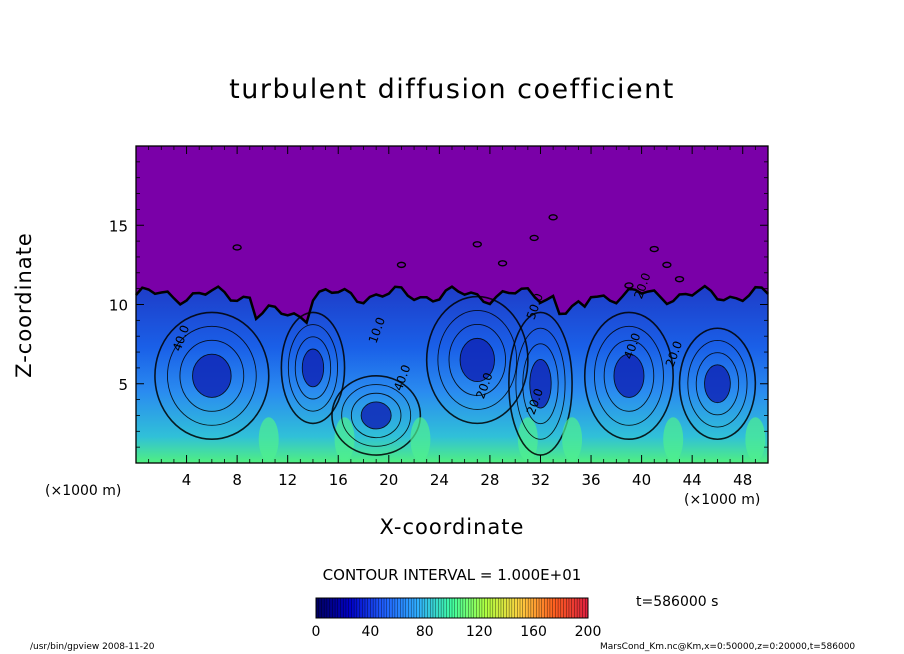 The width and height of the screenshot is (904, 654). I want to click on y-axis-label: Z-coordinate, so click(24, 305).